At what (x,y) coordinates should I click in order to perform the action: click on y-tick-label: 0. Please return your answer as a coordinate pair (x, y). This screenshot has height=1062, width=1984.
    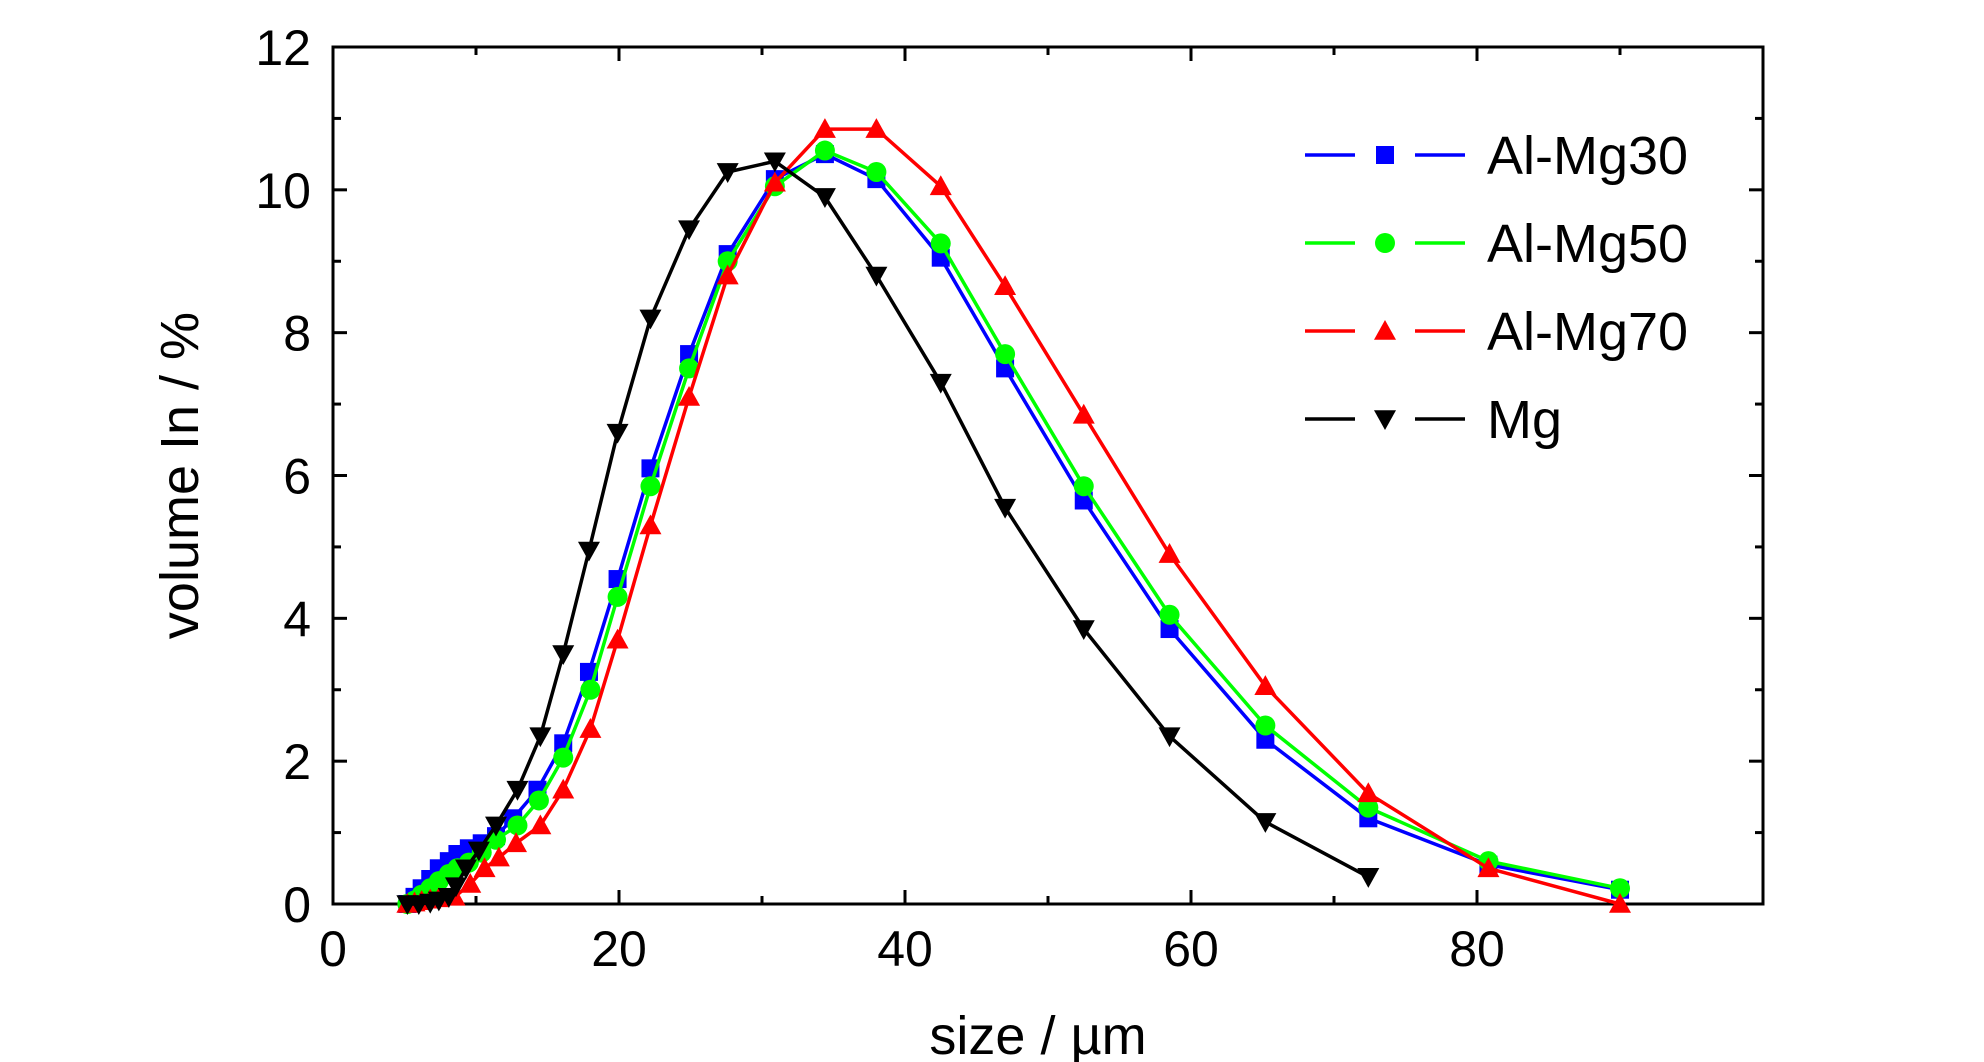
    Looking at the image, I should click on (297, 905).